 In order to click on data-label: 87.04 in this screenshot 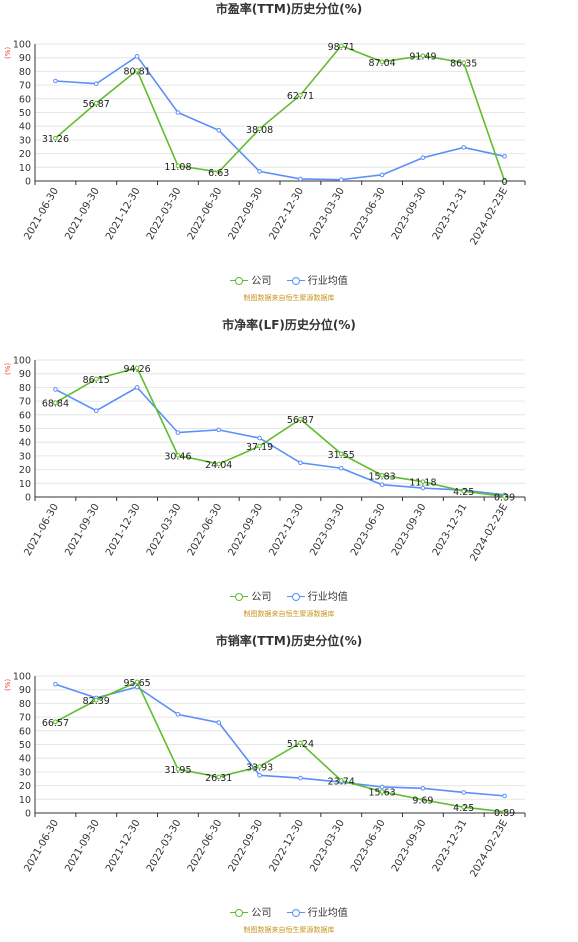, I will do `click(381, 63)`.